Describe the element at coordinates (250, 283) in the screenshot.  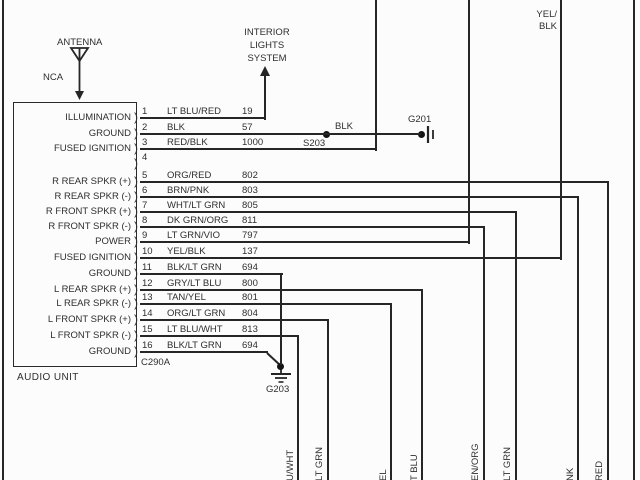
I see `pin-12-circuit-number: 800` at that location.